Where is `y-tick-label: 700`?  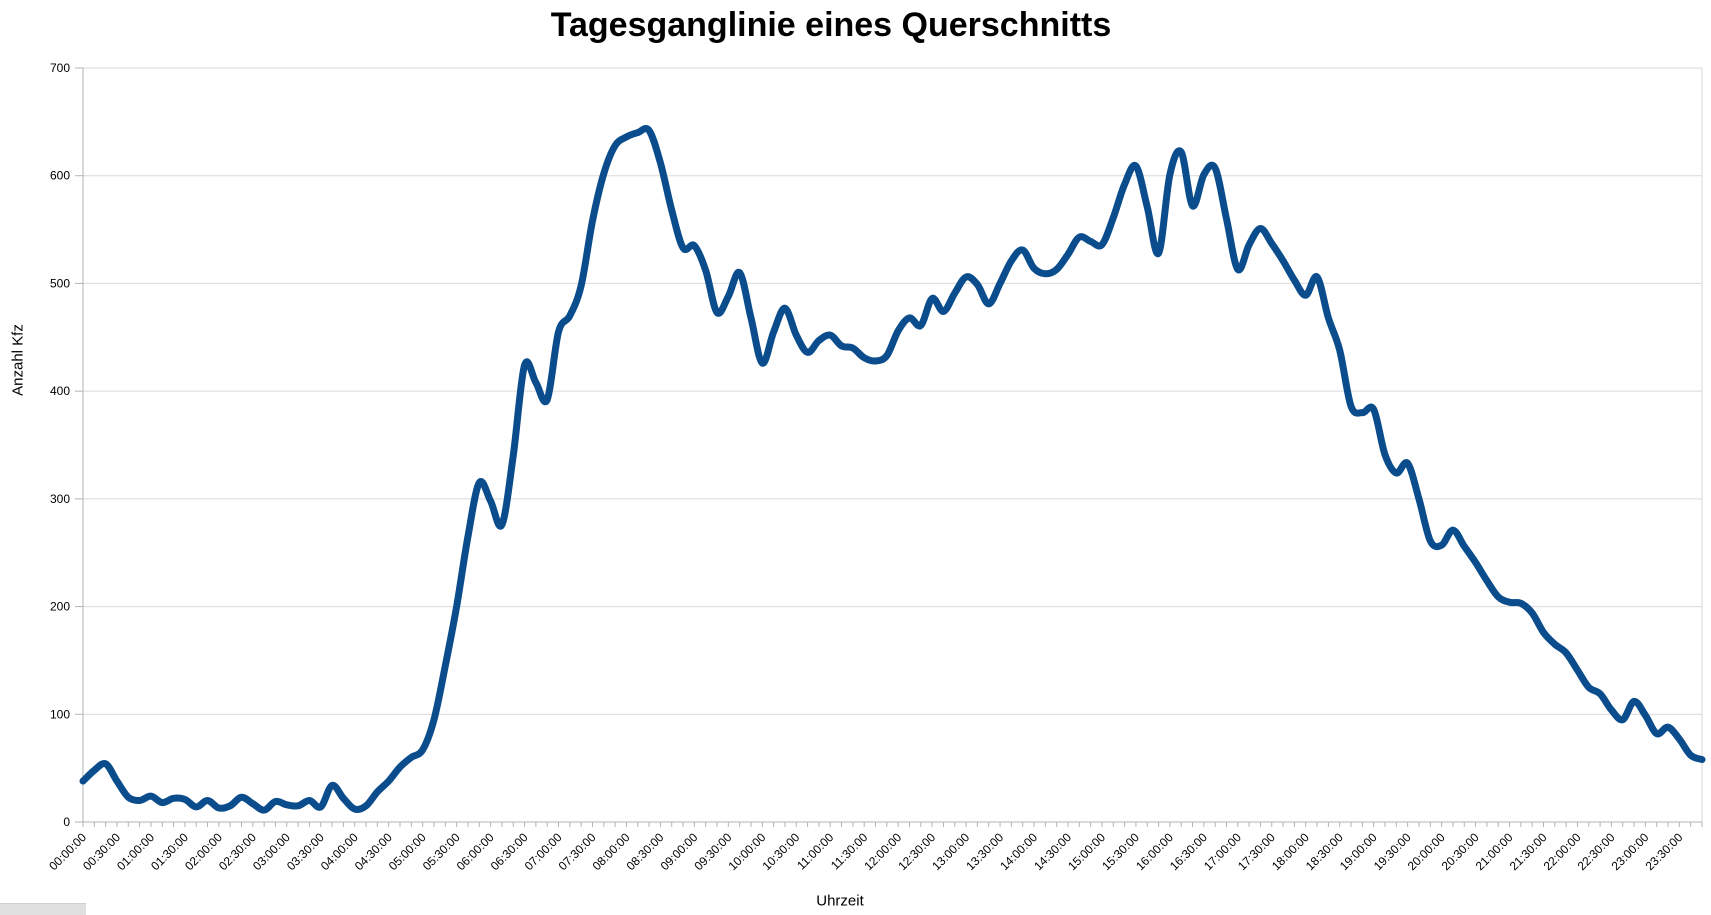 y-tick-label: 700 is located at coordinates (60, 68).